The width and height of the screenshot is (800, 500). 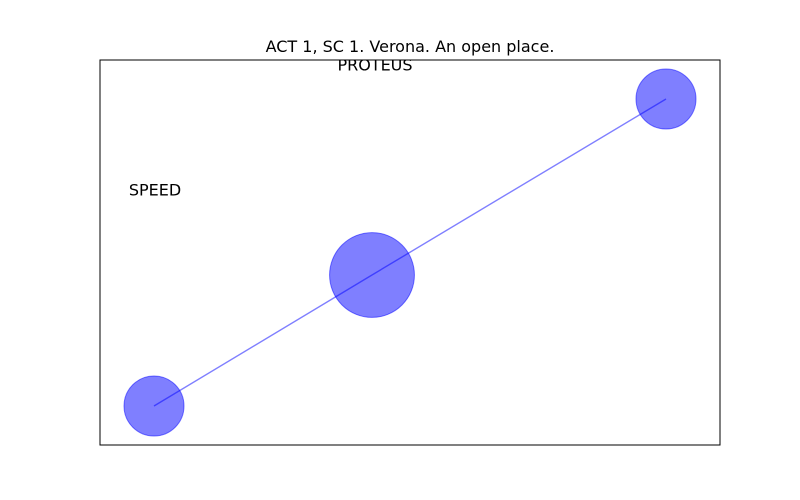 I want to click on node-valentine, so click(x=154, y=406).